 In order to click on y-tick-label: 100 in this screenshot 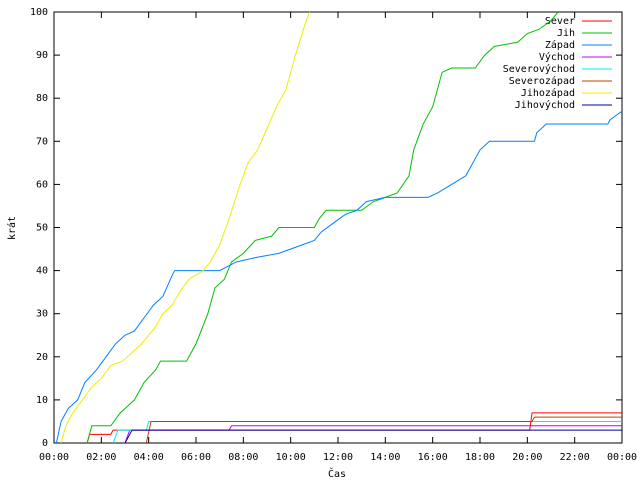, I will do `click(39, 12)`.